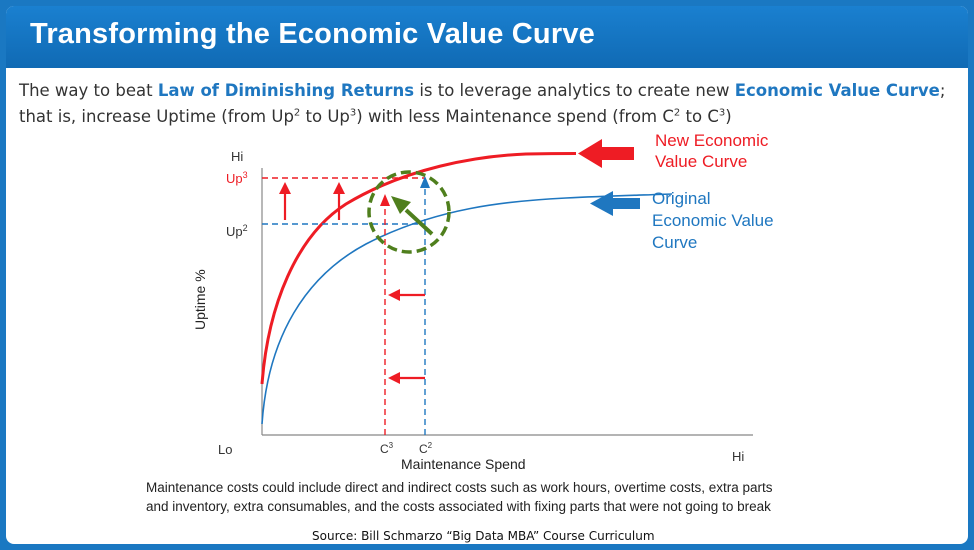 This screenshot has height=550, width=974. I want to click on x-axis-c2-label: C2, so click(426, 448).